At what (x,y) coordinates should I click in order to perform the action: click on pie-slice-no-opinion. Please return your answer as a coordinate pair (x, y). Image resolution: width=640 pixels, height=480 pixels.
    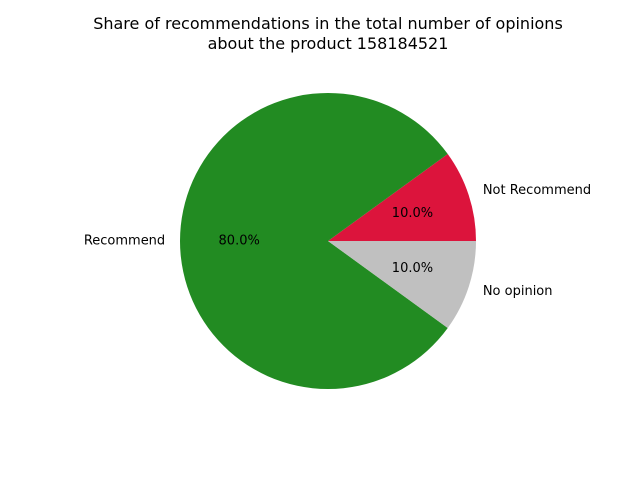
    Looking at the image, I should click on (402, 284).